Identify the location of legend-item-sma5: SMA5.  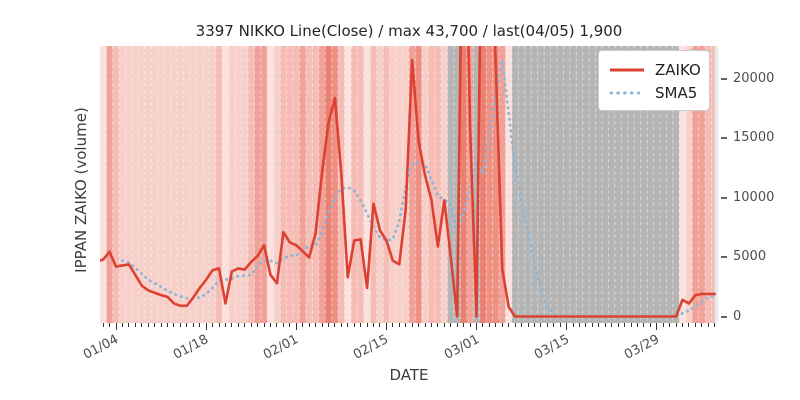
(654, 92).